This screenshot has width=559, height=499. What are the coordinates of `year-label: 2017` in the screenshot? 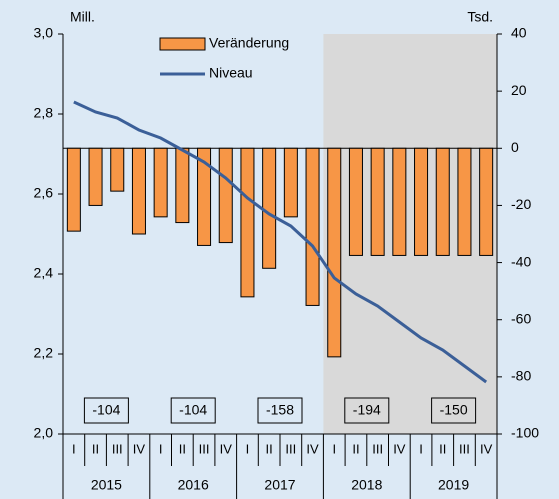 It's located at (279, 485).